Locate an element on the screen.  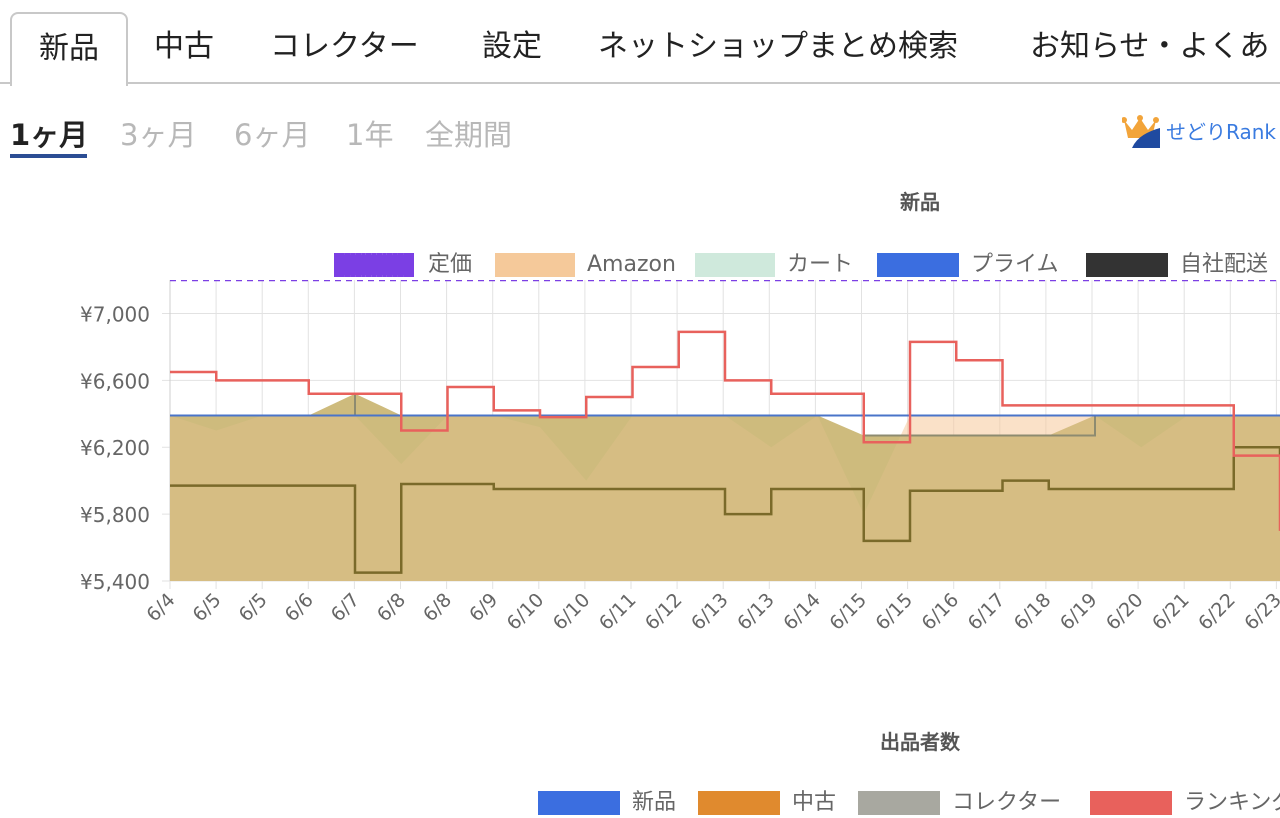
main-tab-bar: 新品 中古 コレクター 設定 ネットショップまとめ検索 お知らせ・よくあ is located at coordinates (640, 43).